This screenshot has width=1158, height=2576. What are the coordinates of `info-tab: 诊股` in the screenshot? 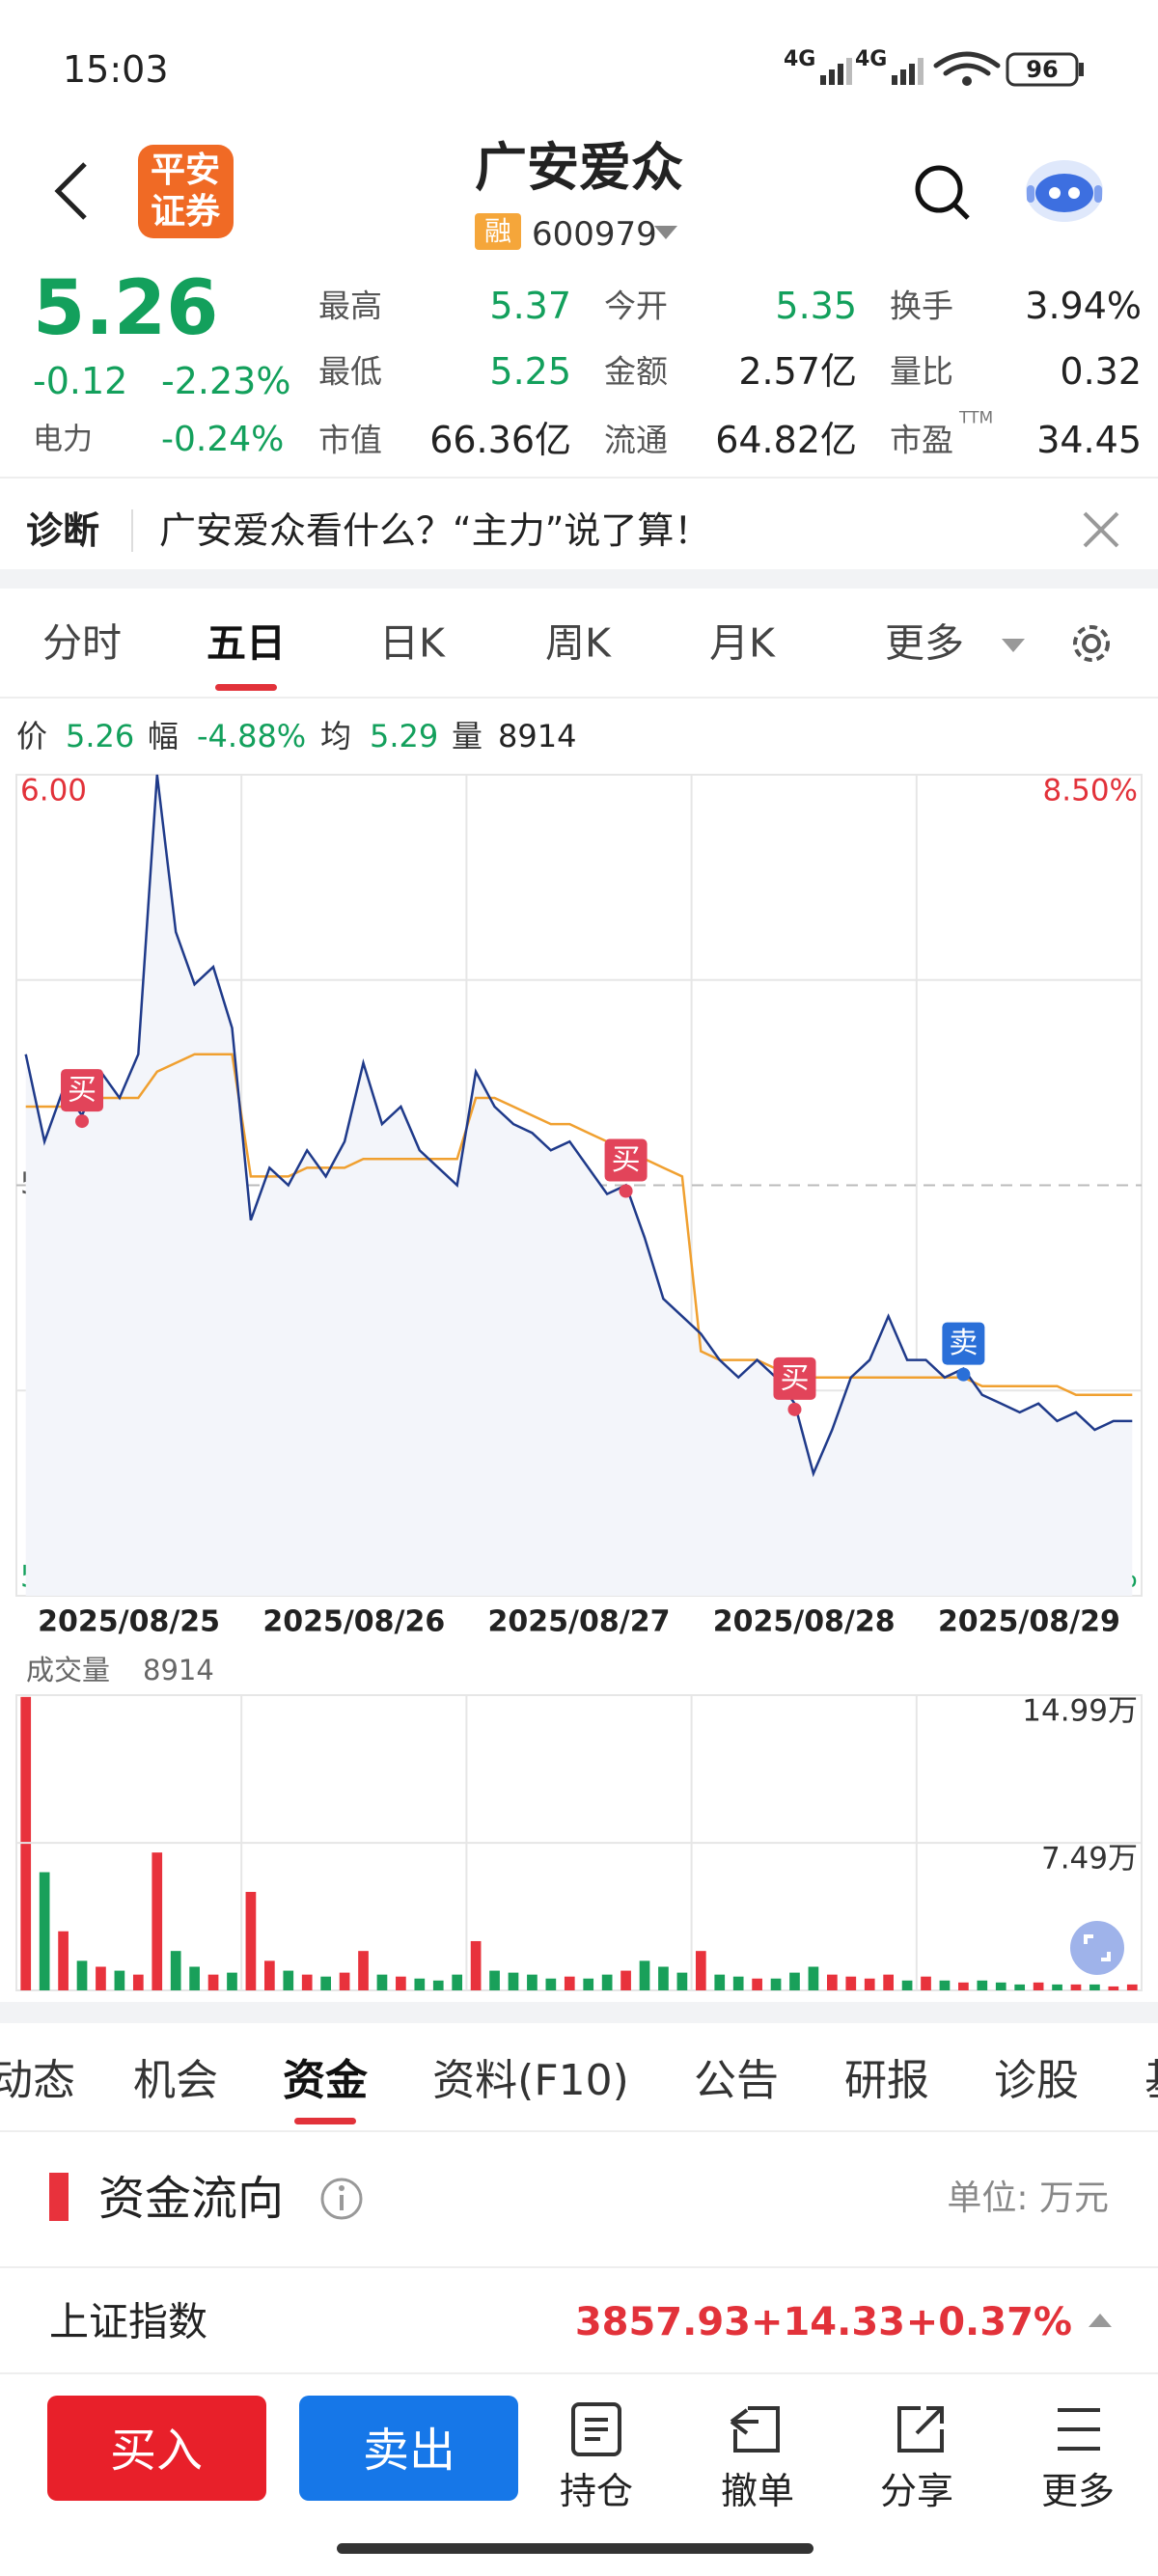 It's located at (1036, 2081).